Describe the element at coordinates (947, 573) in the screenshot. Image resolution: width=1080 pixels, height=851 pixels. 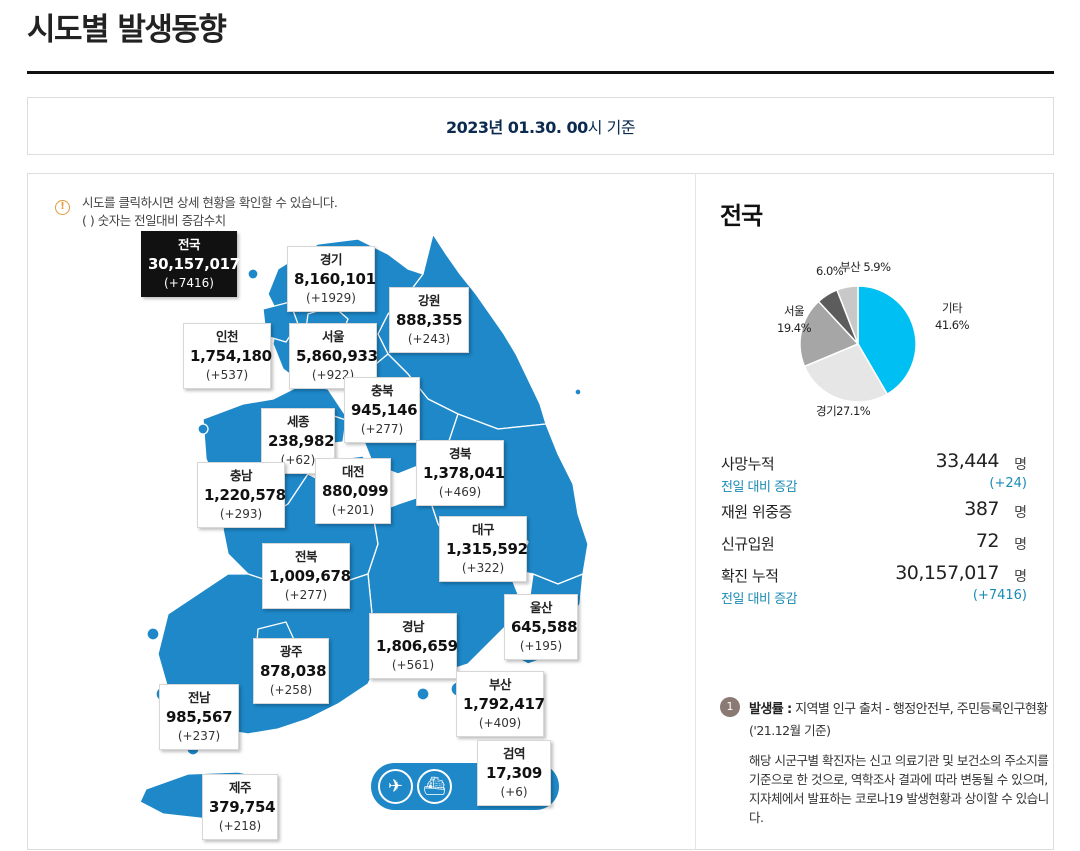
I see `stat-value: 30,157,017` at that location.